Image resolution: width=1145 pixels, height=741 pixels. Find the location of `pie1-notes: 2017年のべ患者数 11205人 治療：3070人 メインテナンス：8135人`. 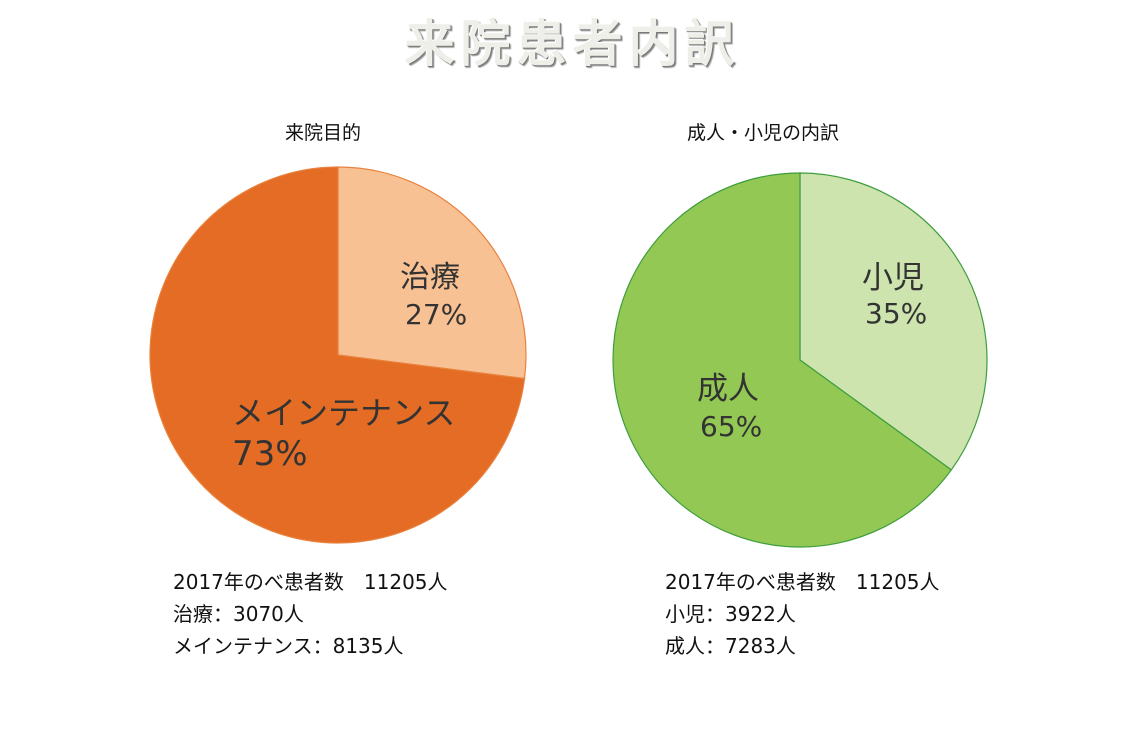

pie1-notes: 2017年のべ患者数 11205人 治療：3070人 メインテナンス：8135人 is located at coordinates (310, 614).